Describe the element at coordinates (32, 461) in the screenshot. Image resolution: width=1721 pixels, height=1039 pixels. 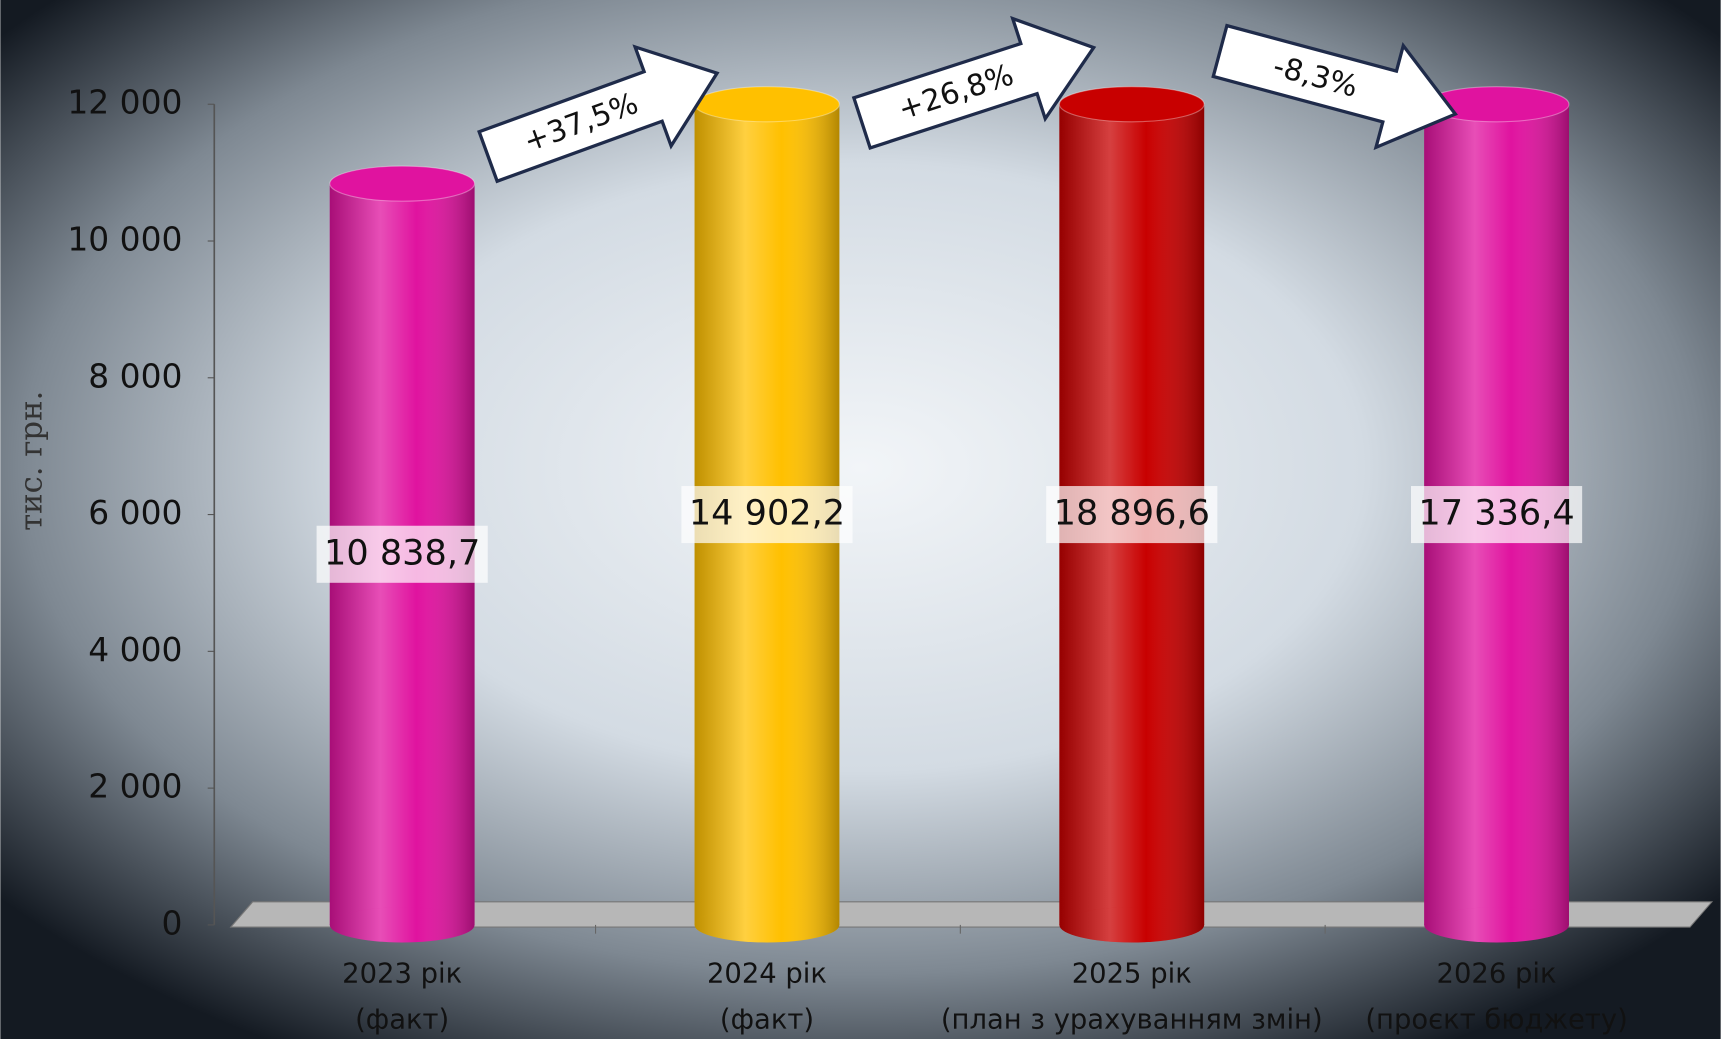
I see `y-axis-label: тис. грн.` at that location.